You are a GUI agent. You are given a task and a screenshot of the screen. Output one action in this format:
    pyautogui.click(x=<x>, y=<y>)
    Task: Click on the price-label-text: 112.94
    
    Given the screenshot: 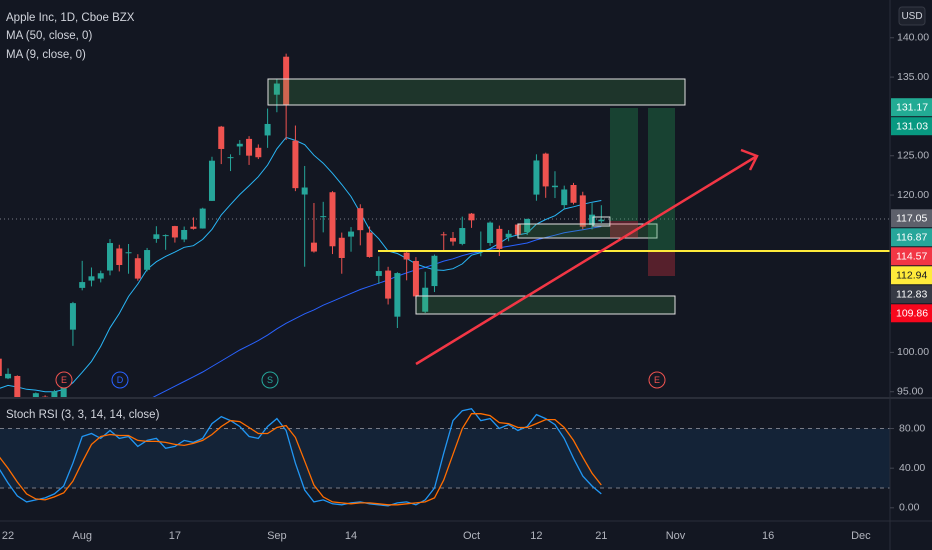 What is the action you would take?
    pyautogui.click(x=911, y=276)
    